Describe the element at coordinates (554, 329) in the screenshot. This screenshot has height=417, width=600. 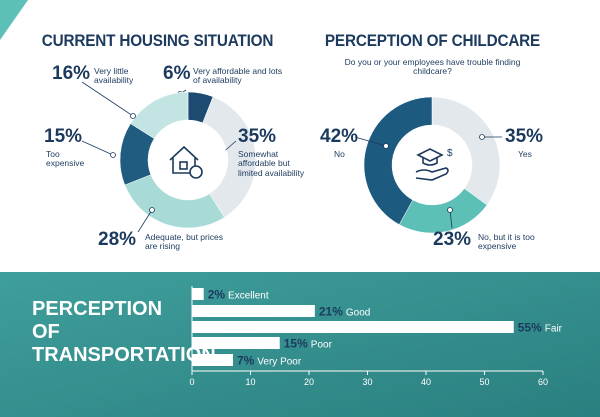
I see `category-label: Fair` at that location.